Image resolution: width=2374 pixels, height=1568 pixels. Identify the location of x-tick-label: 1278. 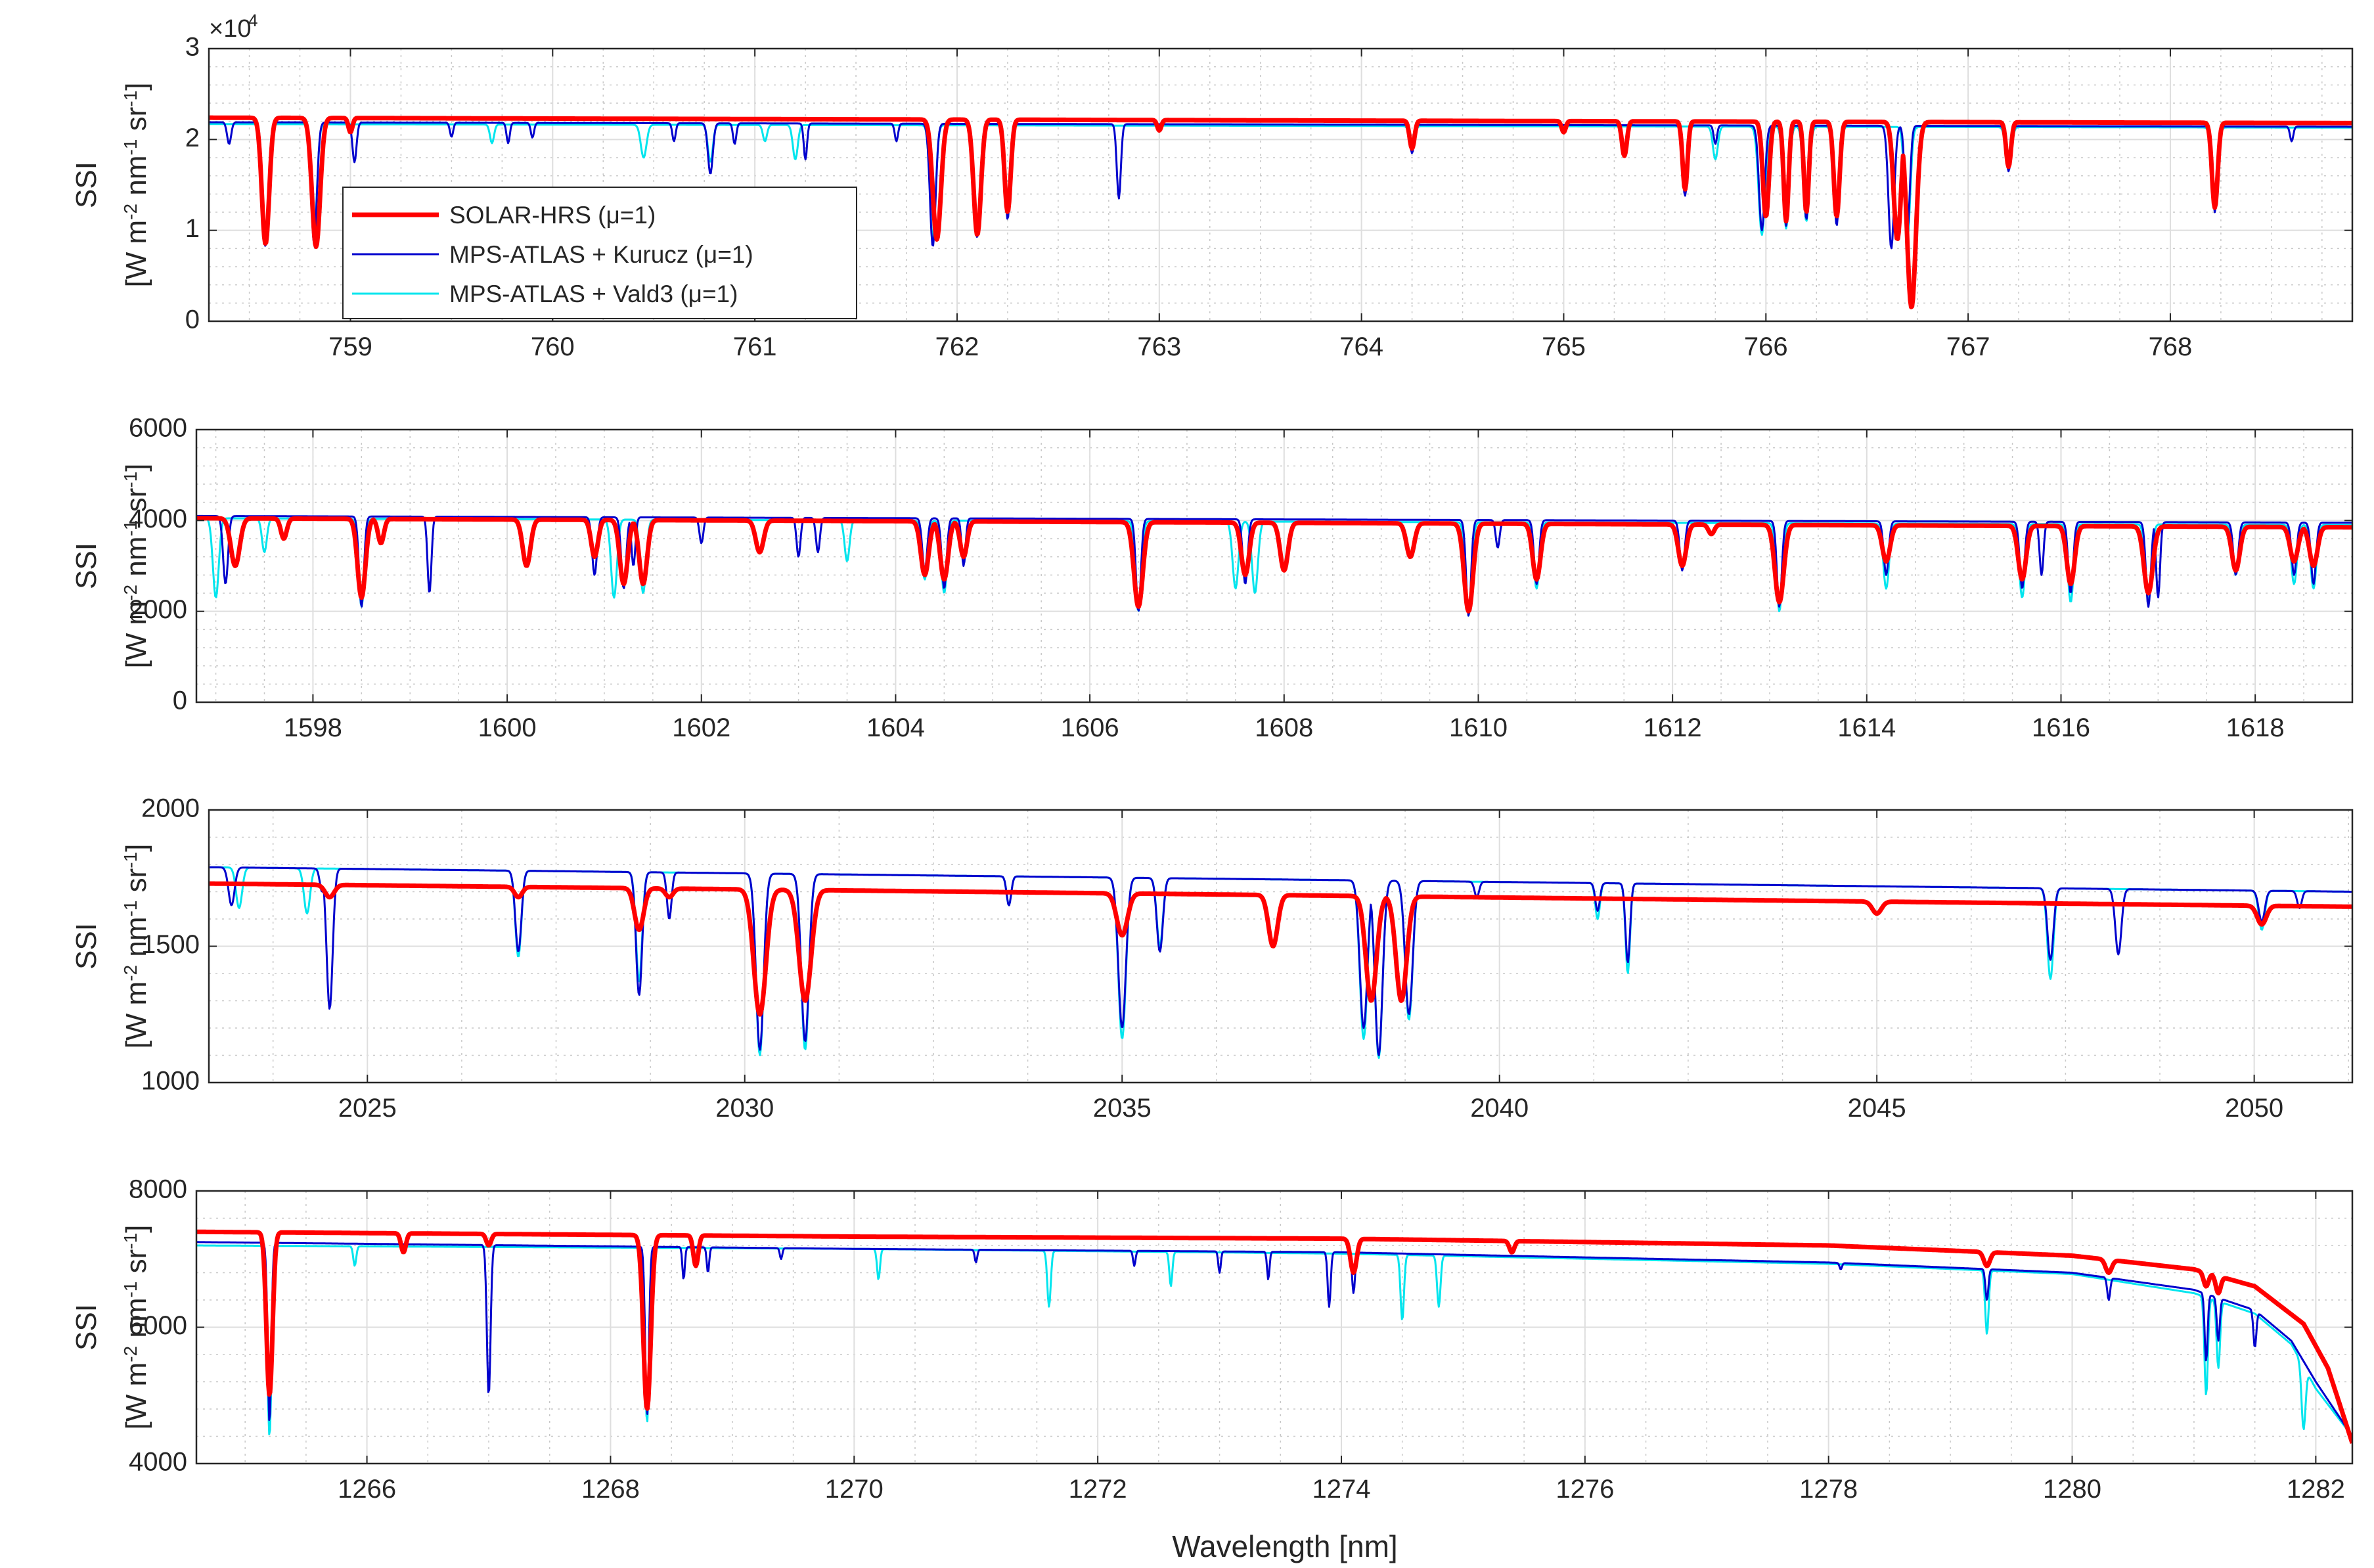
(1829, 1489).